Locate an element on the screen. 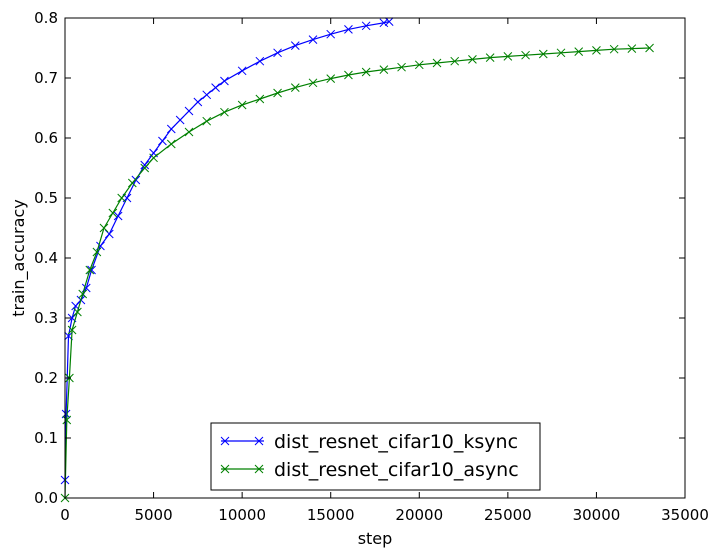  x-tick-label: 0 is located at coordinates (65, 515).